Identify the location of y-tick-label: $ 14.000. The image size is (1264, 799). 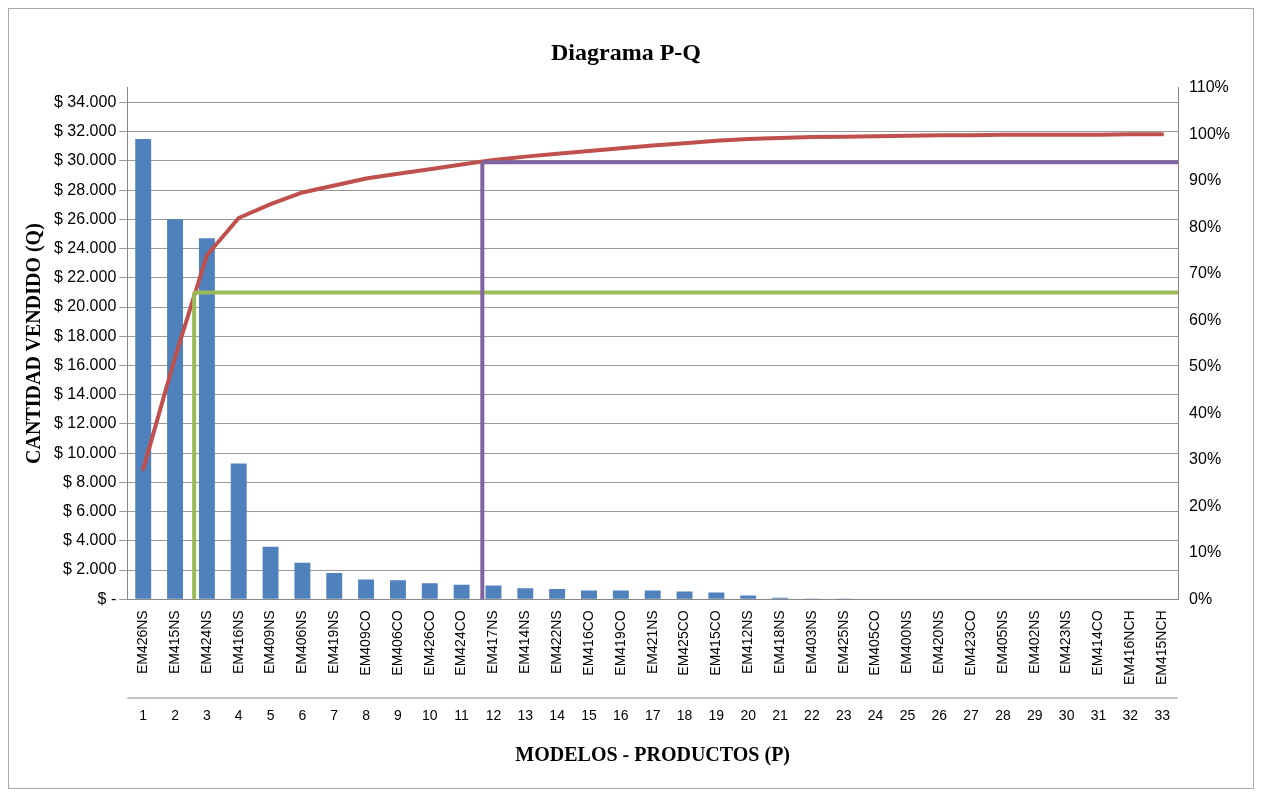
(85, 394).